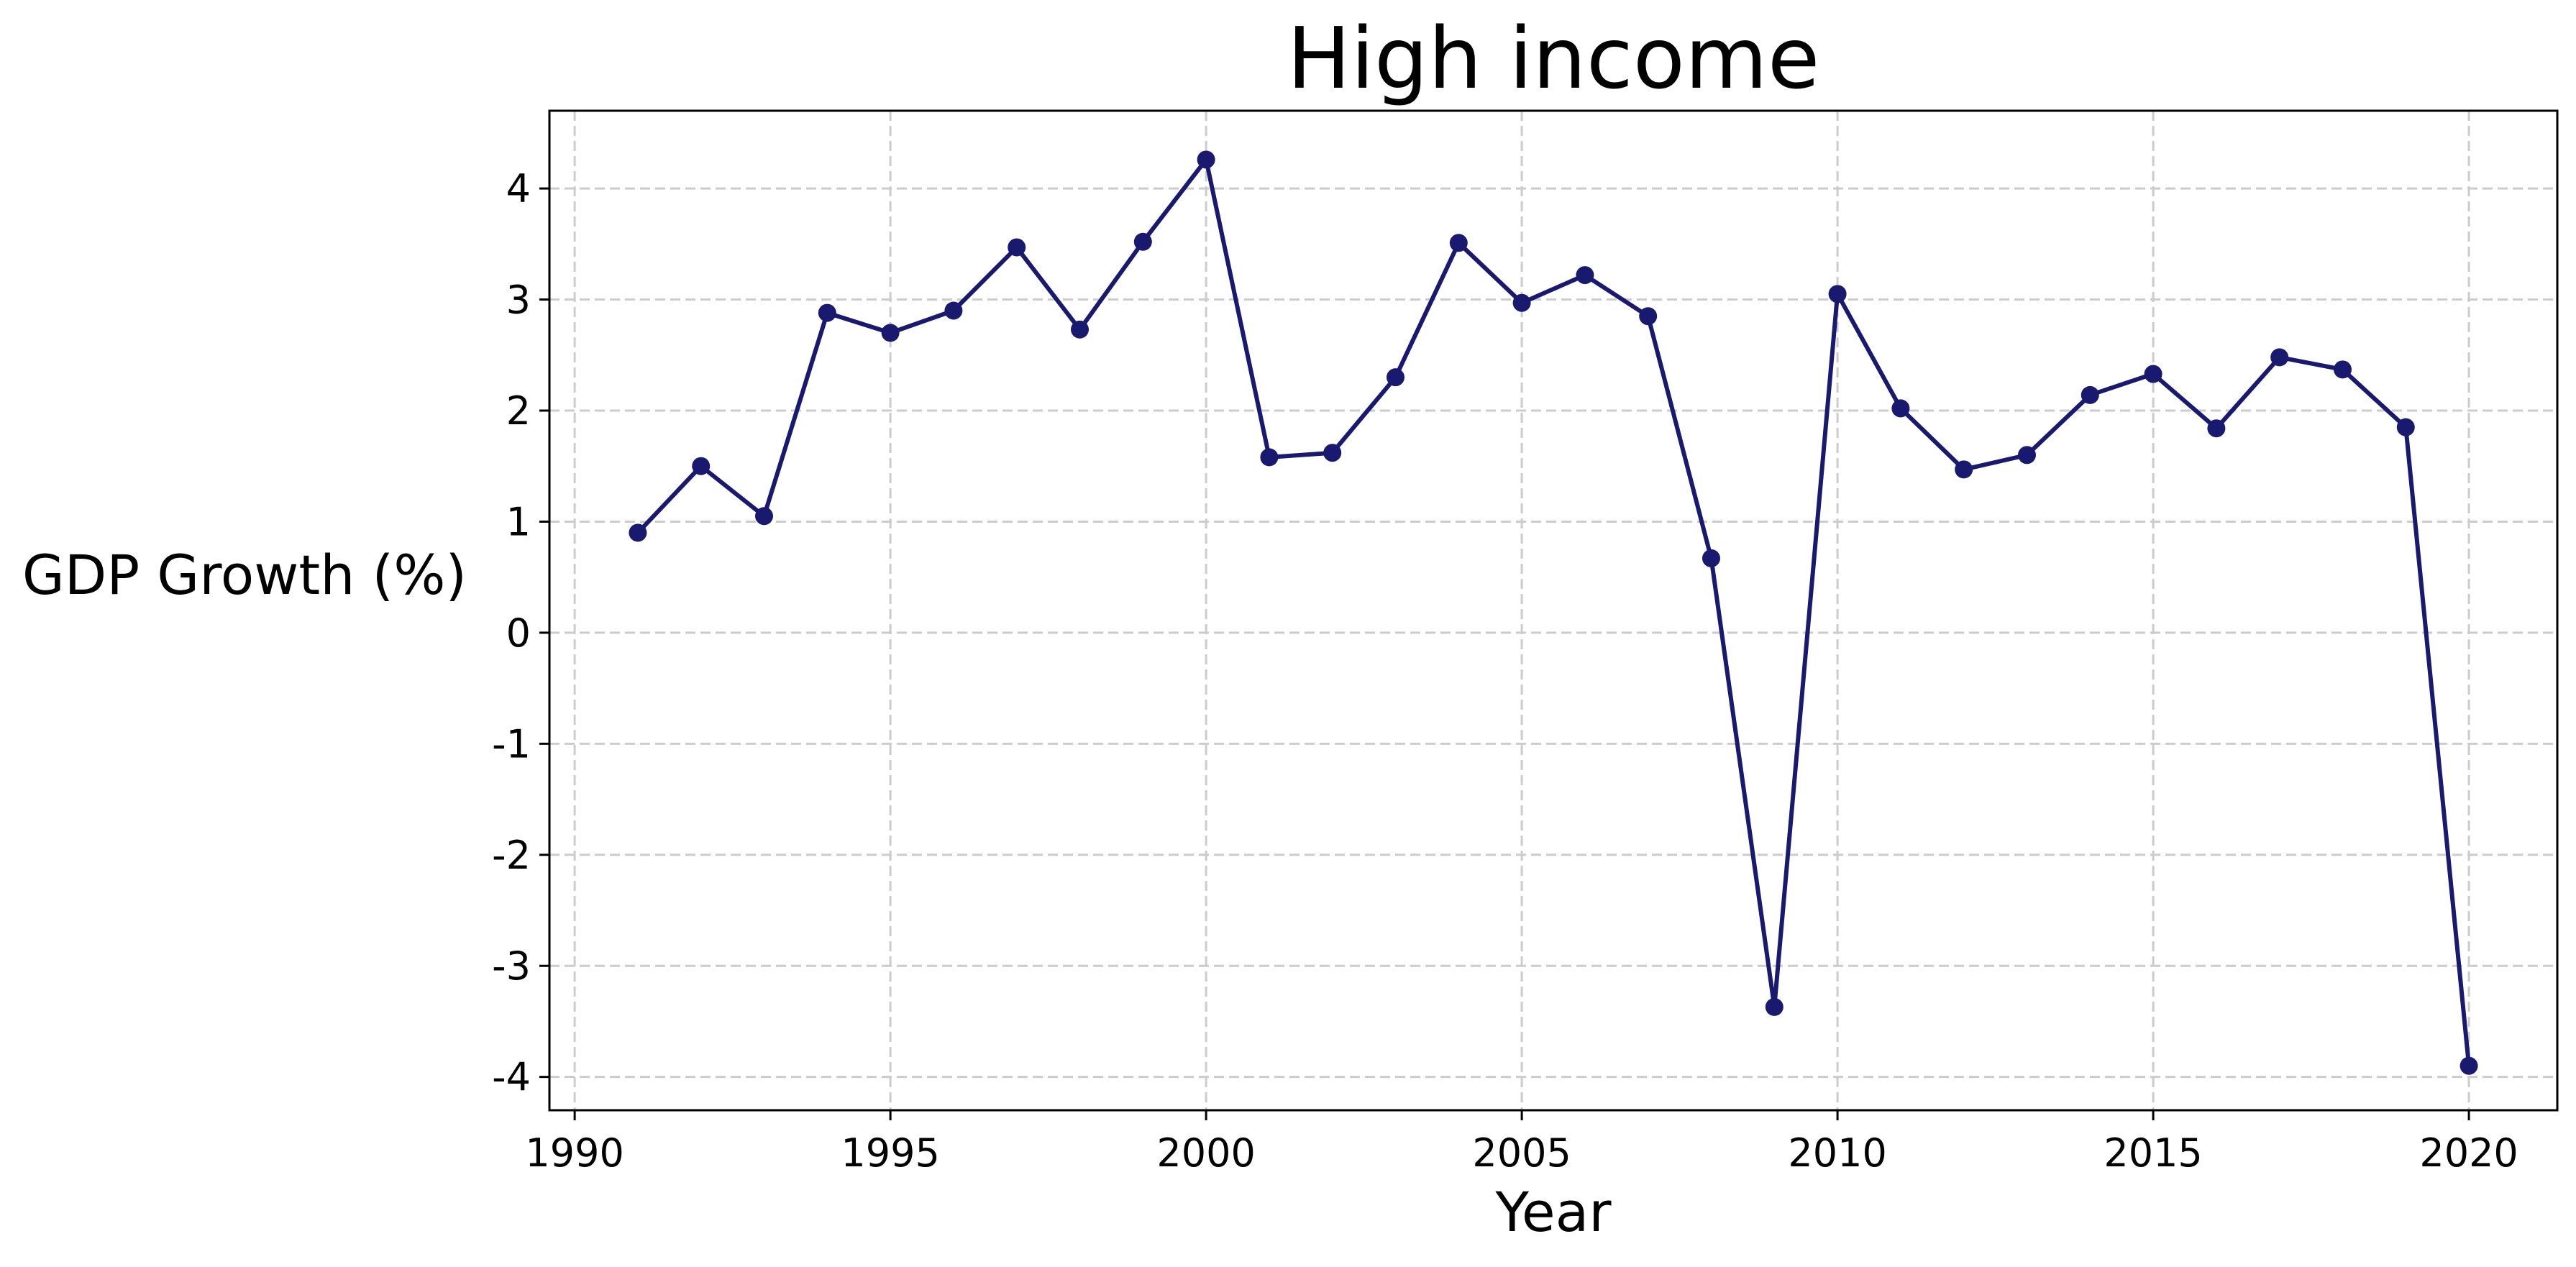 Image resolution: width=2576 pixels, height=1267 pixels. What do you see at coordinates (1521, 1153) in the screenshot?
I see `x-tick-label: 2005` at bounding box center [1521, 1153].